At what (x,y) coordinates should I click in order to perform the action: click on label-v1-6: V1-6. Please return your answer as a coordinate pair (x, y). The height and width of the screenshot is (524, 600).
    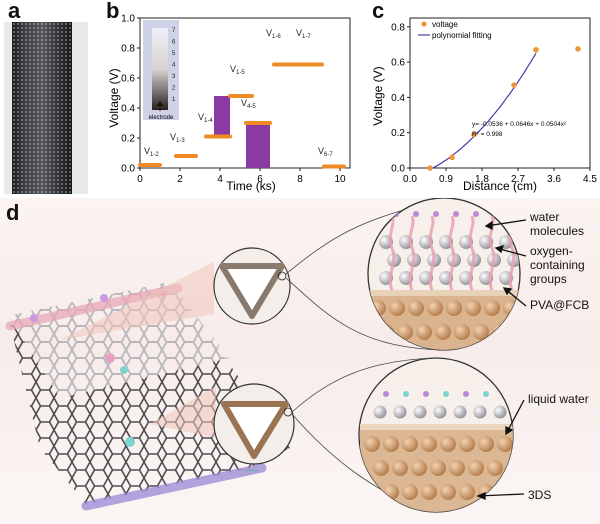
    Looking at the image, I should click on (273, 34).